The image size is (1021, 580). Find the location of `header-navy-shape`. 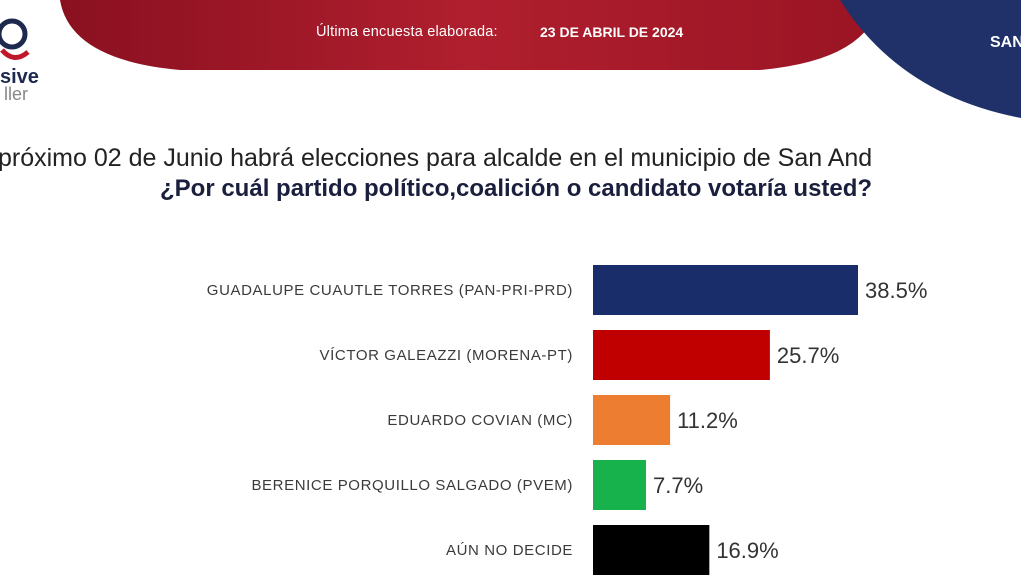

header-navy-shape is located at coordinates (930, 59).